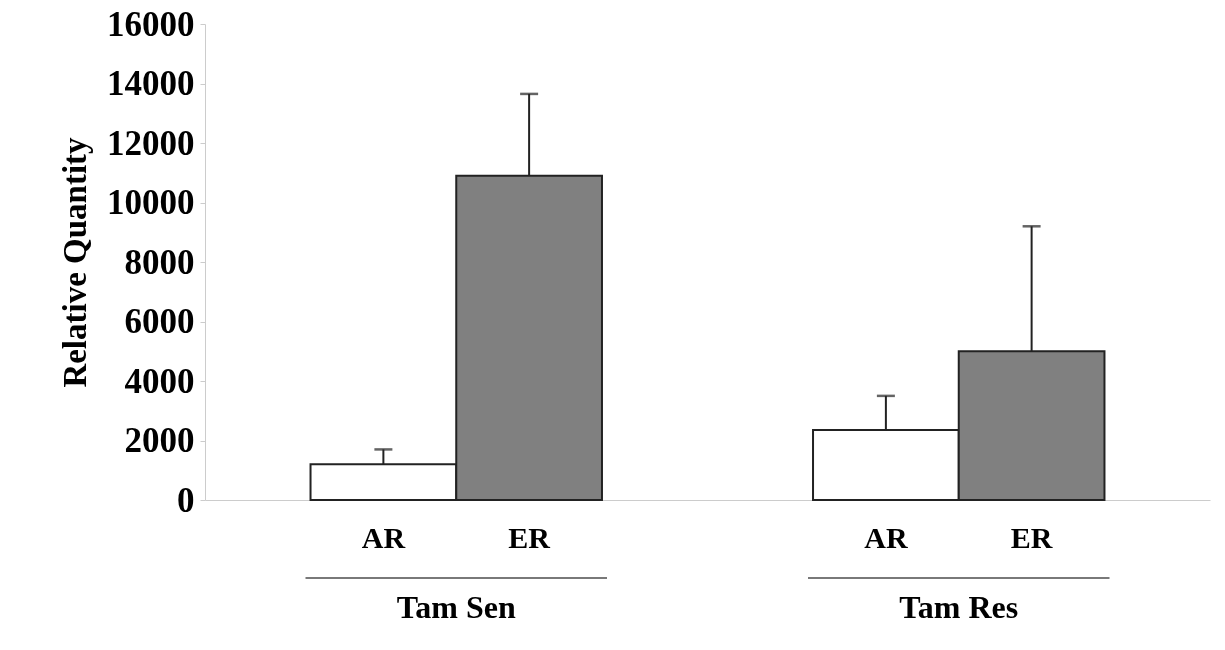 The height and width of the screenshot is (650, 1225). Describe the element at coordinates (151, 24) in the screenshot. I see `y-tick-label: 16000` at that location.